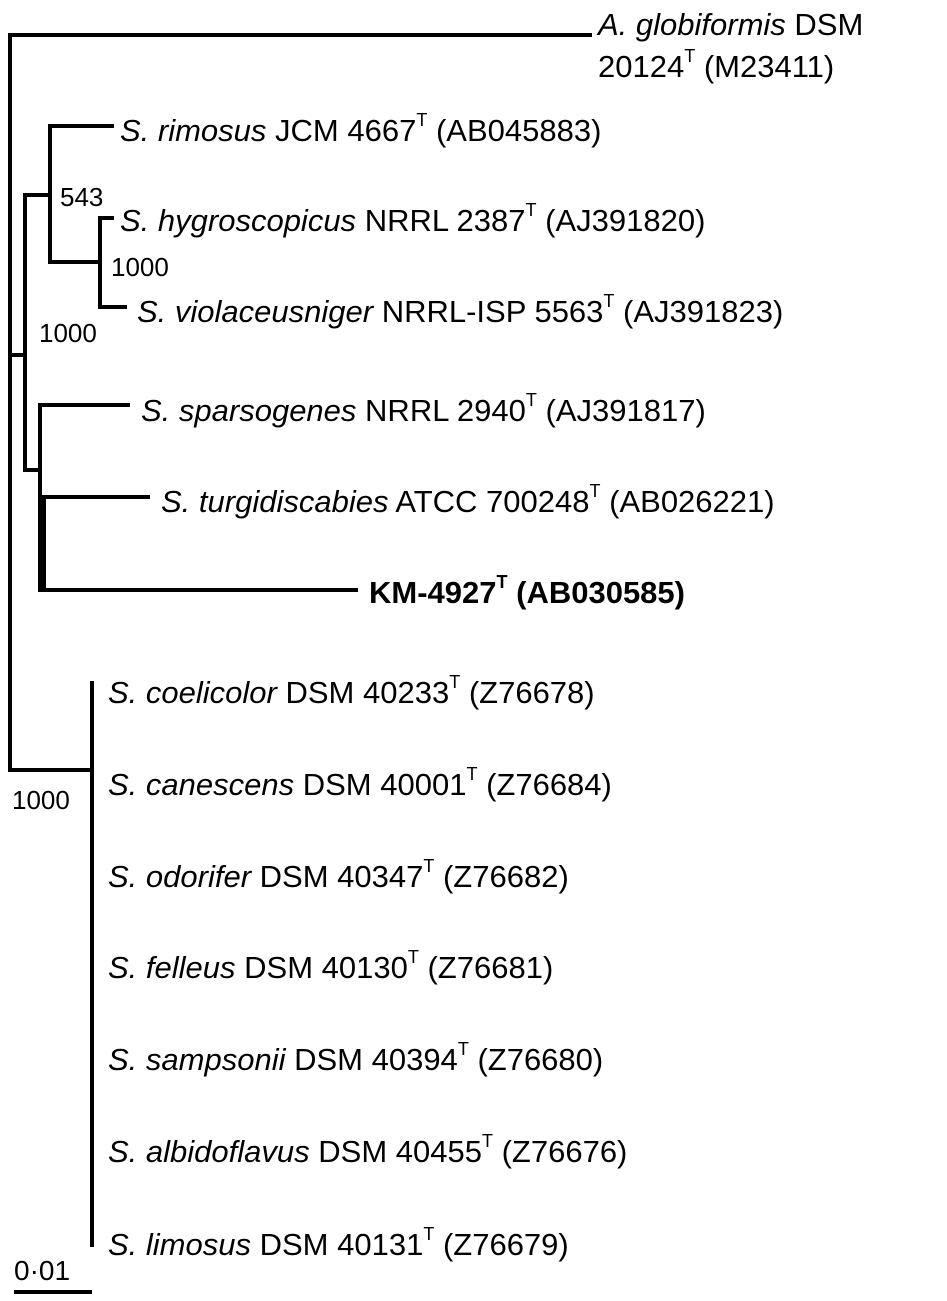 The image size is (947, 1301). I want to click on taxon-odorifer: S. odorifer DSM 40347T (Z76682), so click(338, 875).